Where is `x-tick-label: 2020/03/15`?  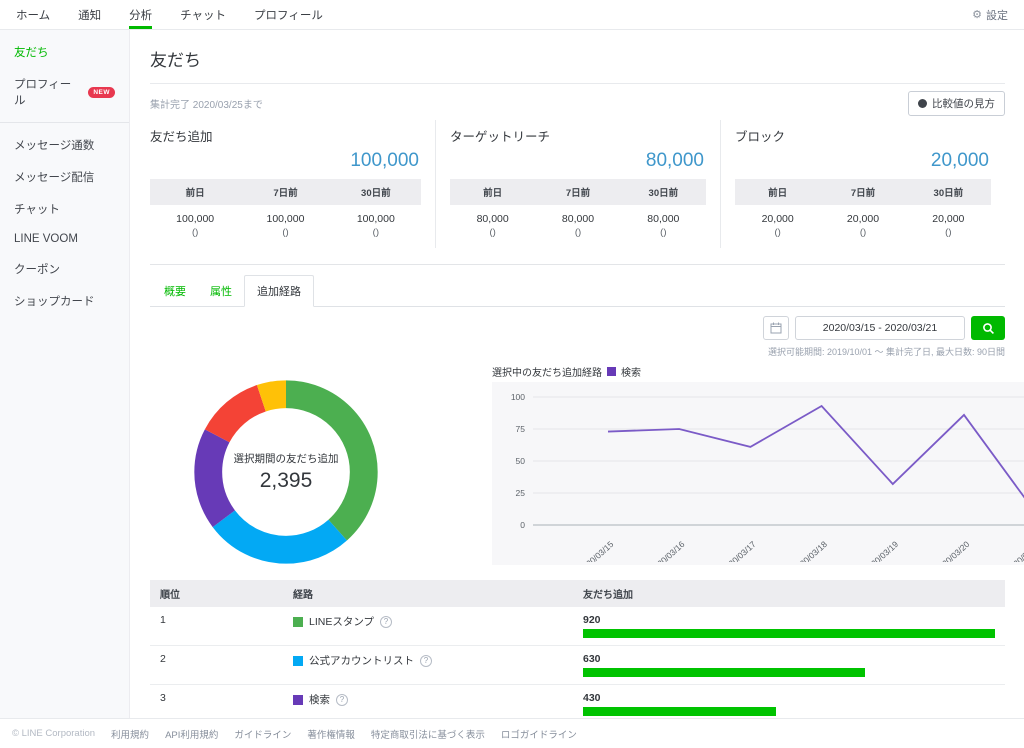 x-tick-label: 2020/03/15 is located at coordinates (596, 550).